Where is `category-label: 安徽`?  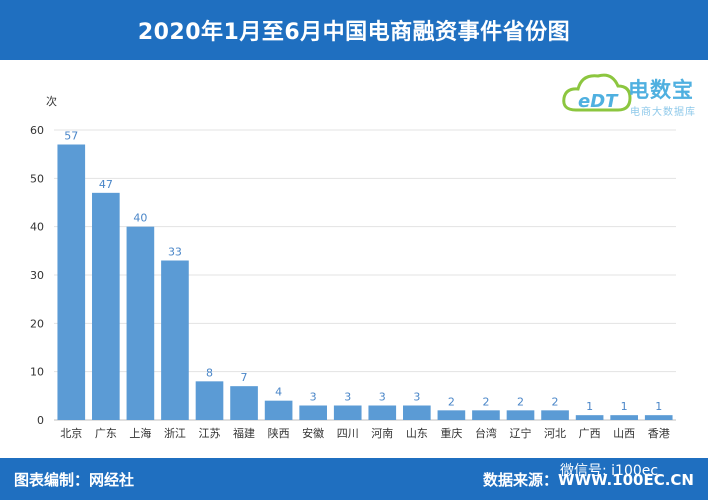 category-label: 安徽 is located at coordinates (313, 433).